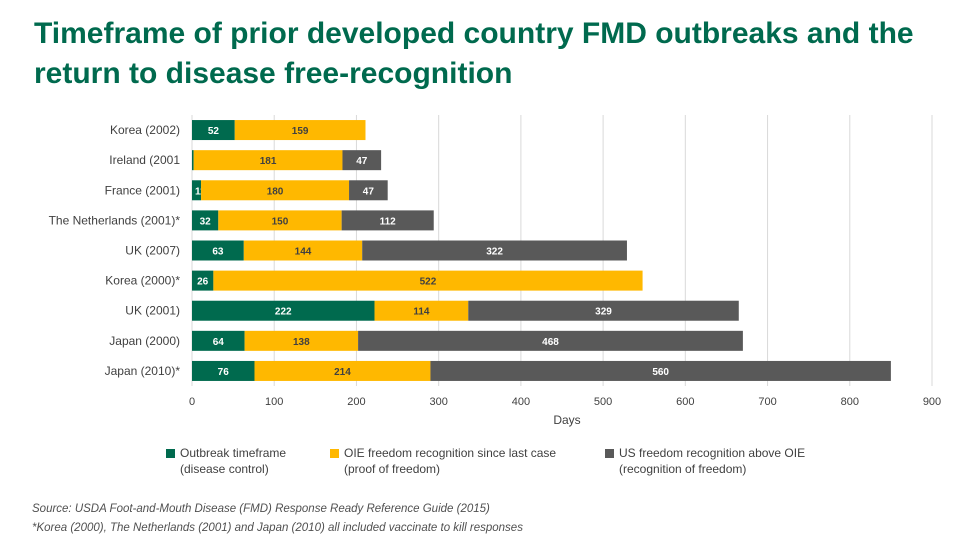  Describe the element at coordinates (143, 371) in the screenshot. I see `category-label: Japan (2010)*` at that location.